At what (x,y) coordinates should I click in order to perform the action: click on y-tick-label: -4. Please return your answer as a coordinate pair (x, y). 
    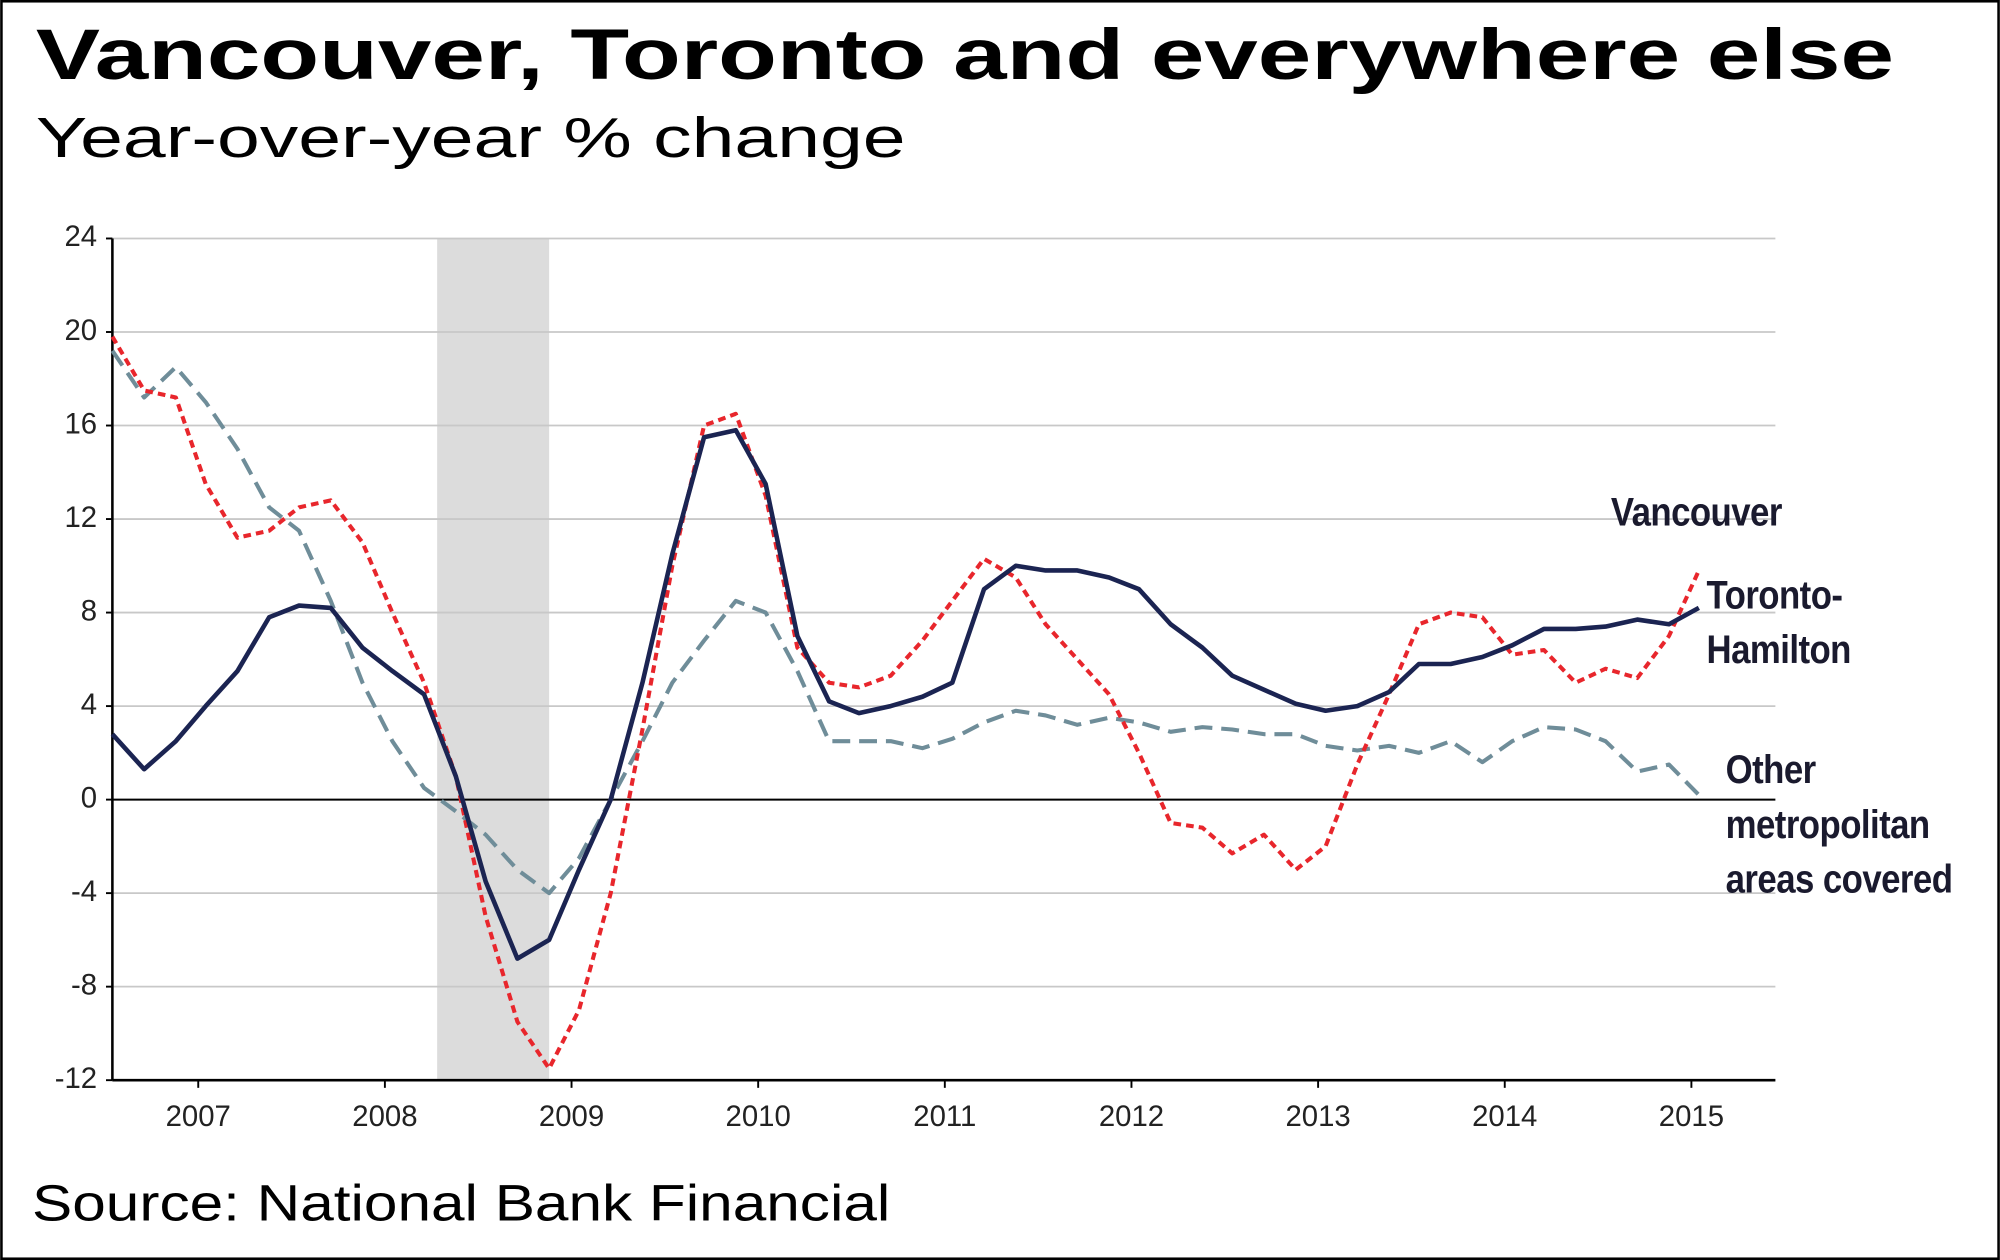
    Looking at the image, I should click on (84, 891).